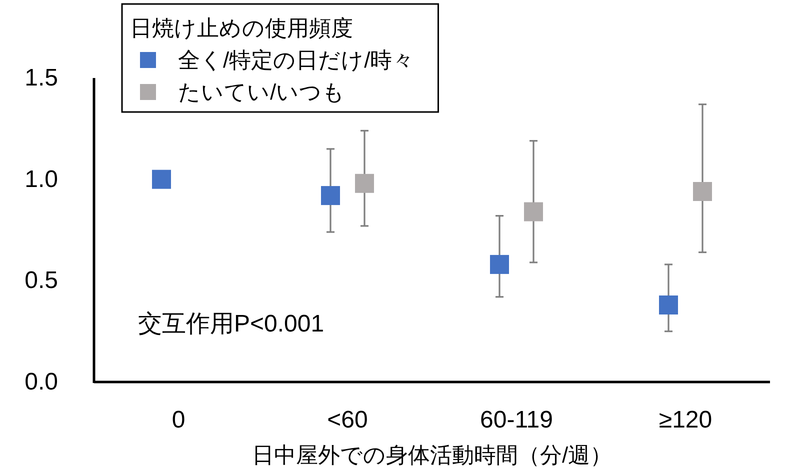 Image resolution: width=799 pixels, height=470 pixels. What do you see at coordinates (41, 179) in the screenshot?
I see `y-tick-label: 1.0` at bounding box center [41, 179].